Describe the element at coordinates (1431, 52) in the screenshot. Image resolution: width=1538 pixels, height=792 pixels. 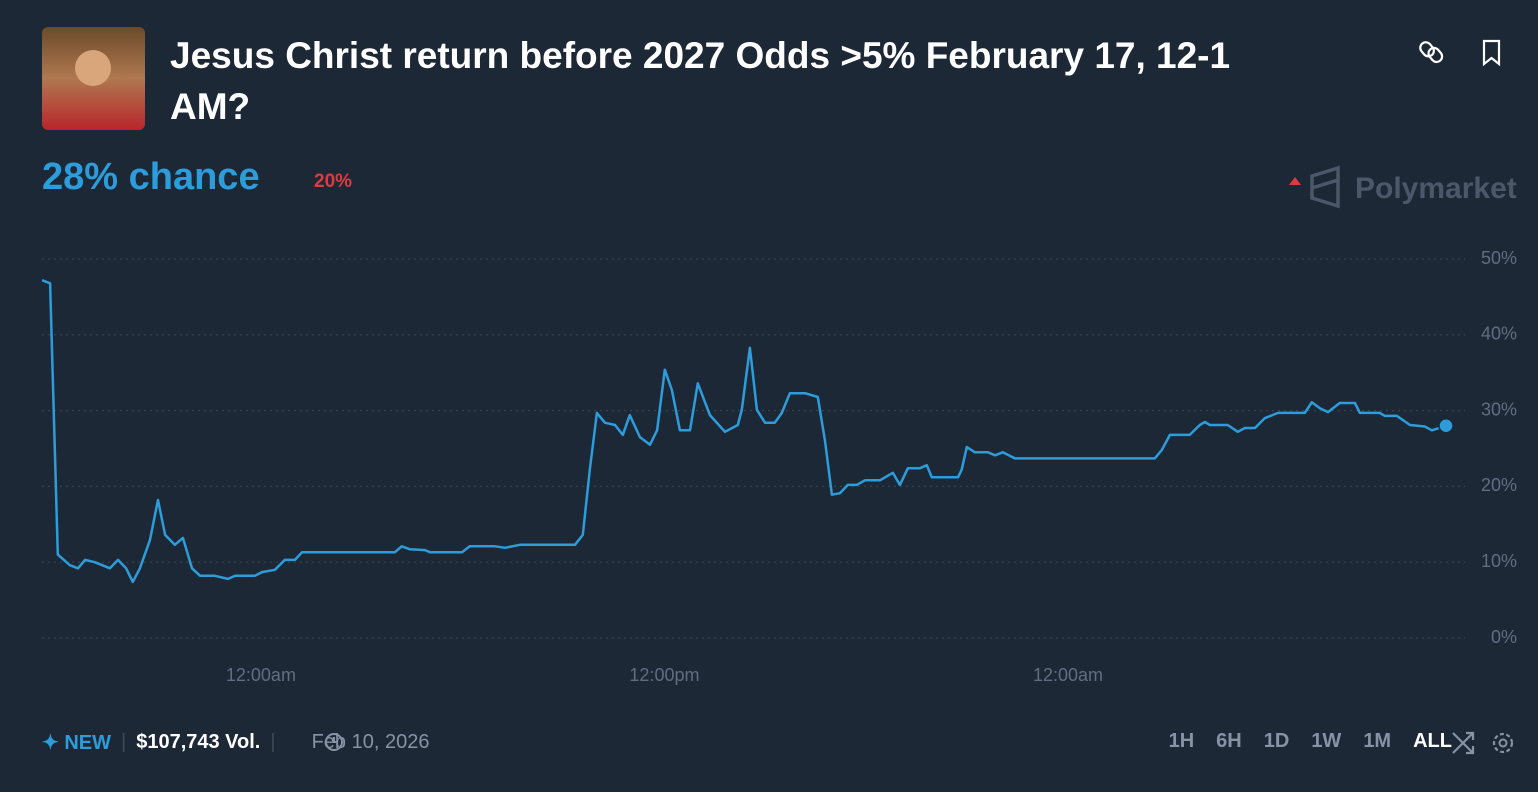
I see `link-icon` at that location.